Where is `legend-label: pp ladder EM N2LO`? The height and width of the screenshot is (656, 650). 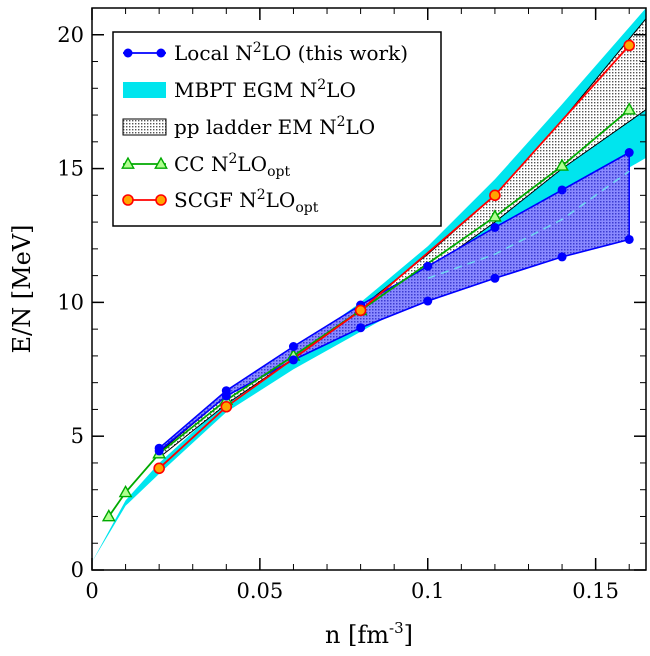
legend-label: pp ladder EM N2LO is located at coordinates (274, 126).